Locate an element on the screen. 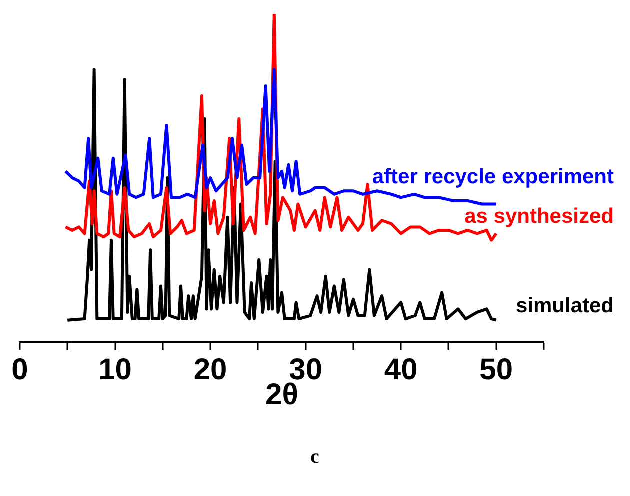 The width and height of the screenshot is (630, 496). x-tick-label: 0 is located at coordinates (20, 369).